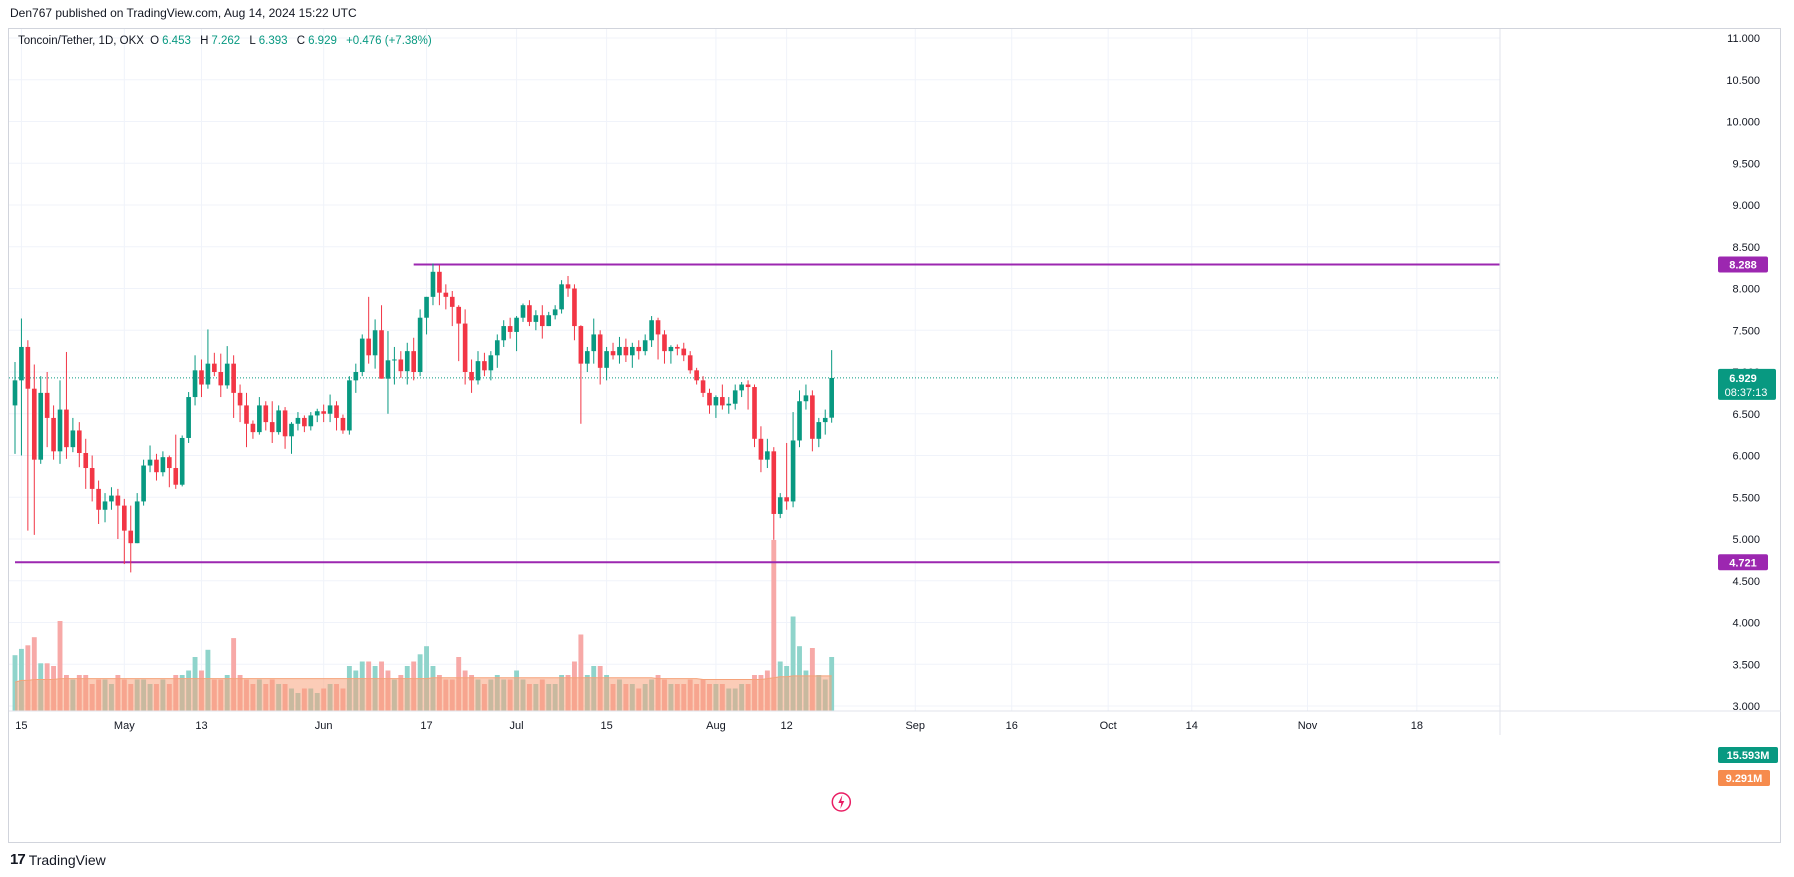 This screenshot has width=1794, height=877. I want to click on price-tick-label: 9.000, so click(1746, 206).